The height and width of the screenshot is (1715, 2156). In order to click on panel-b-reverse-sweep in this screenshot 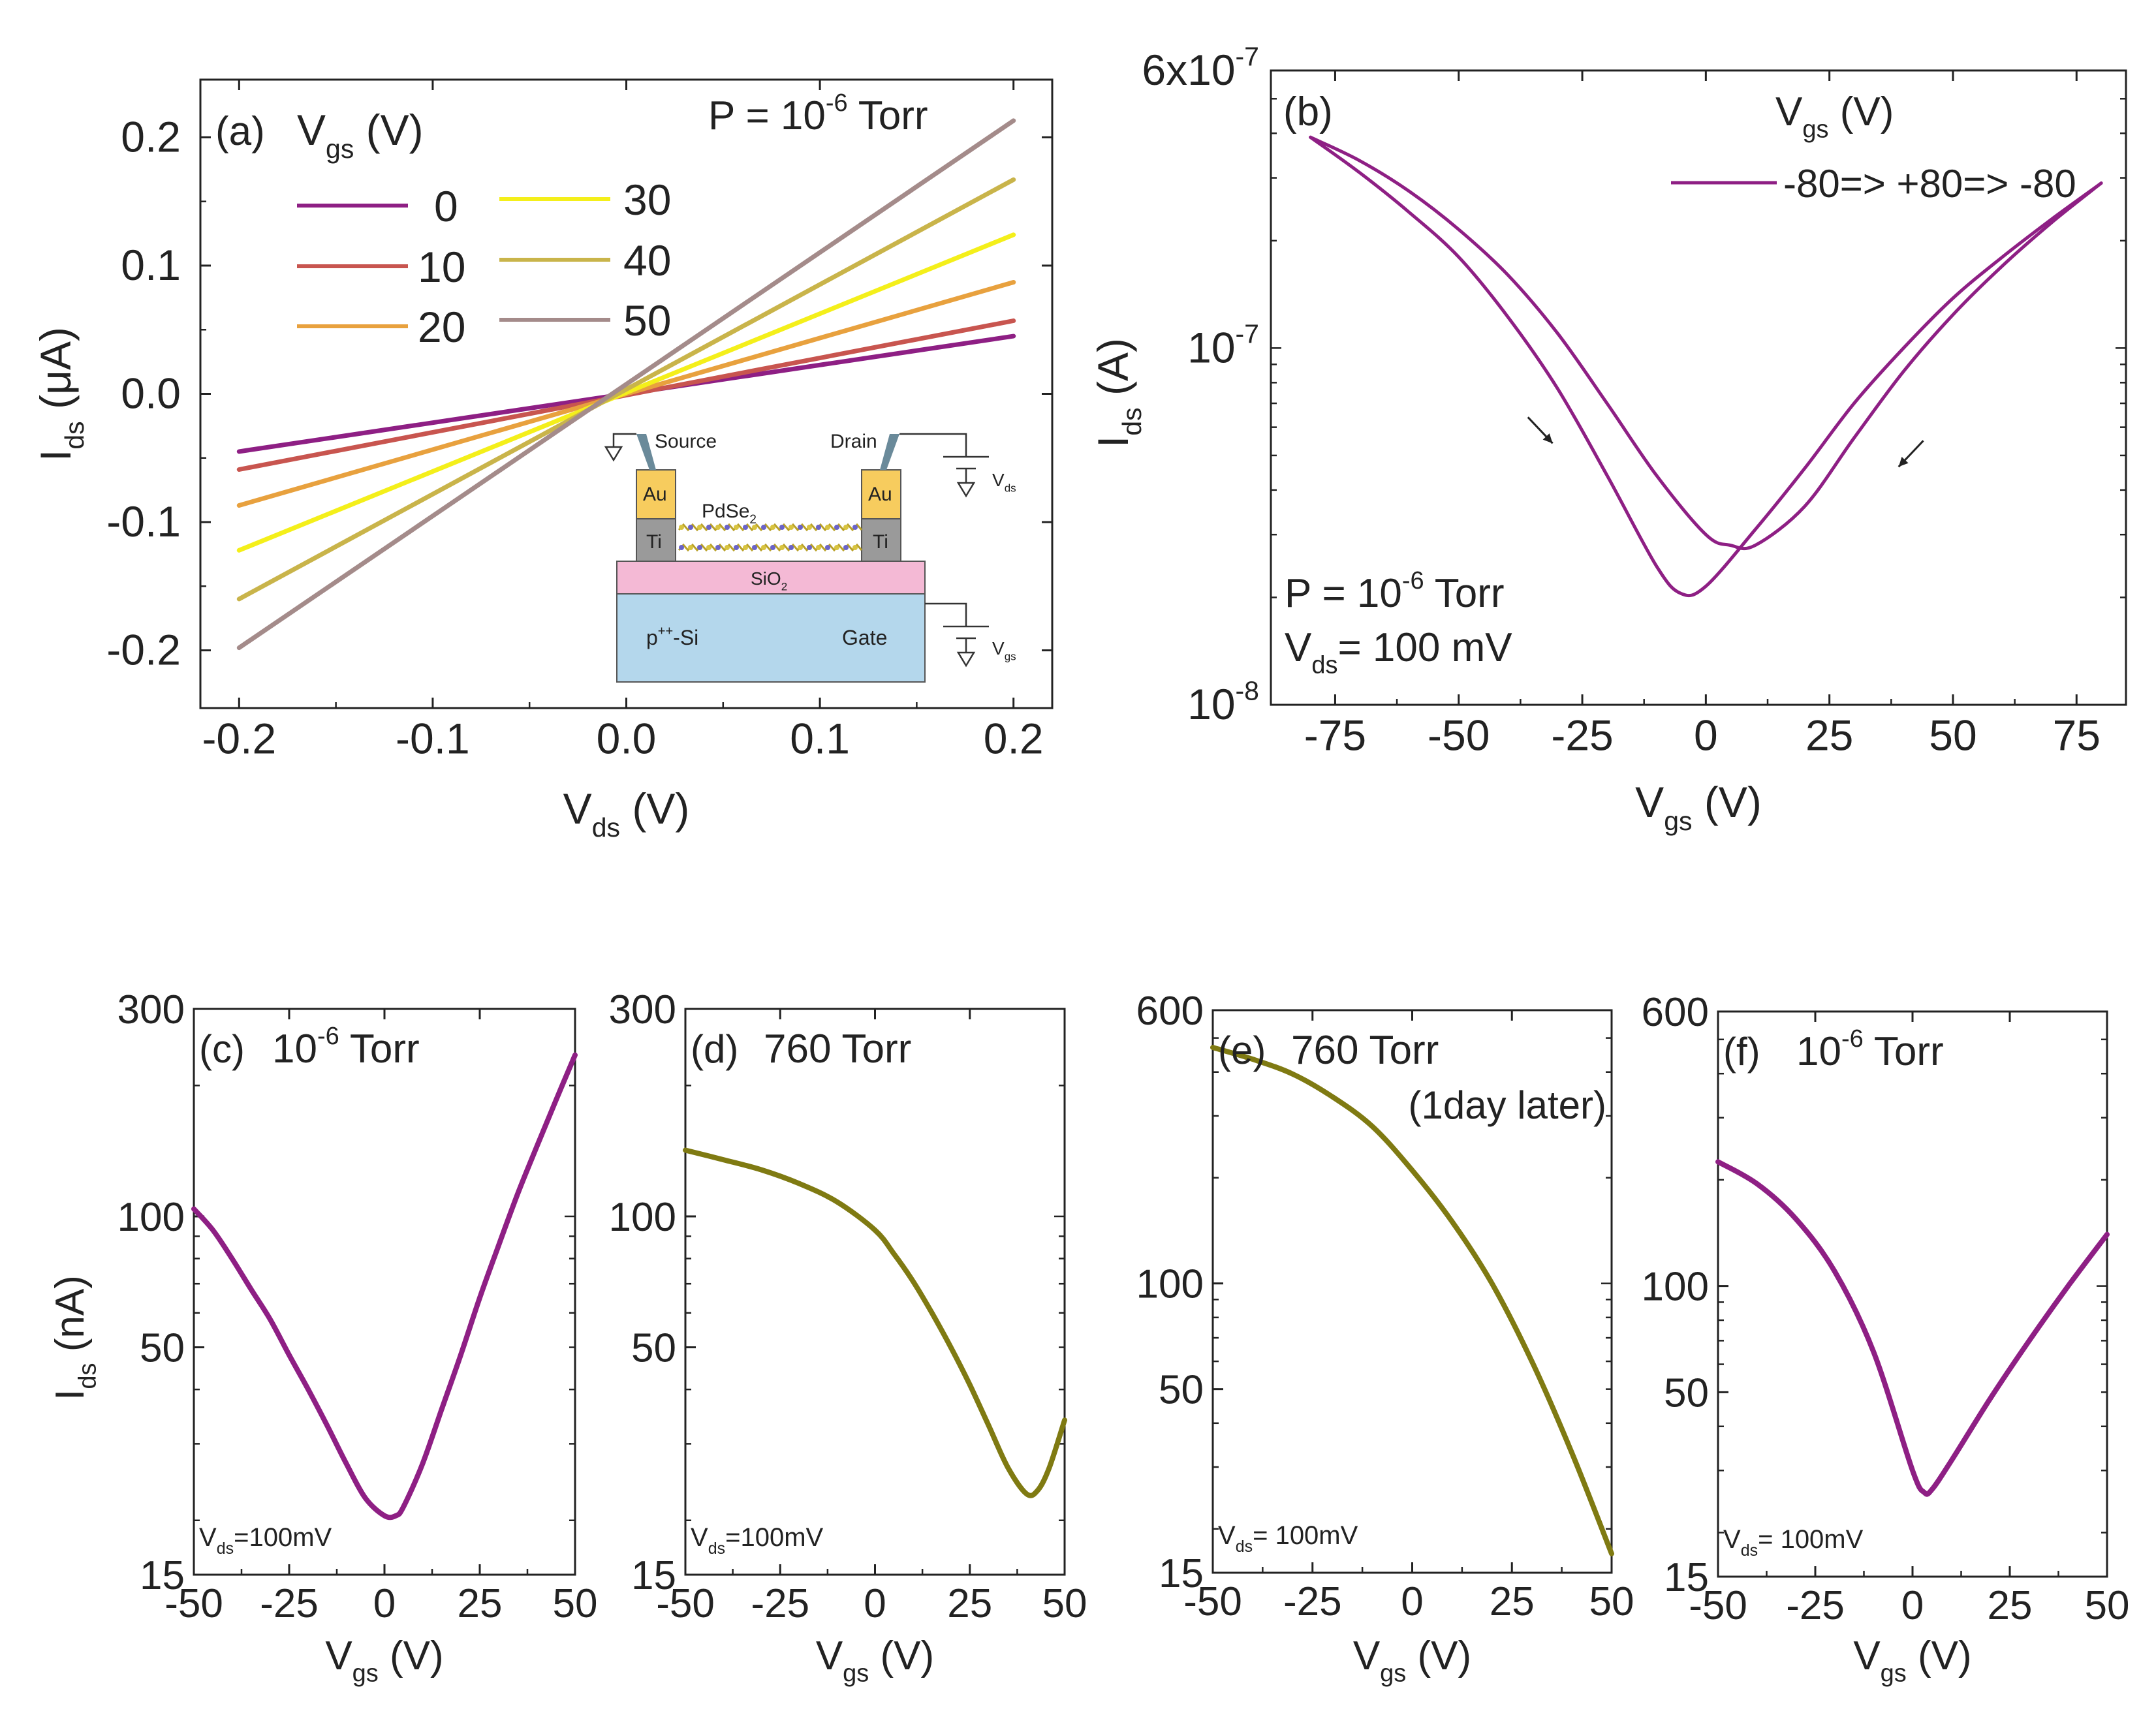, I will do `click(1706, 343)`.